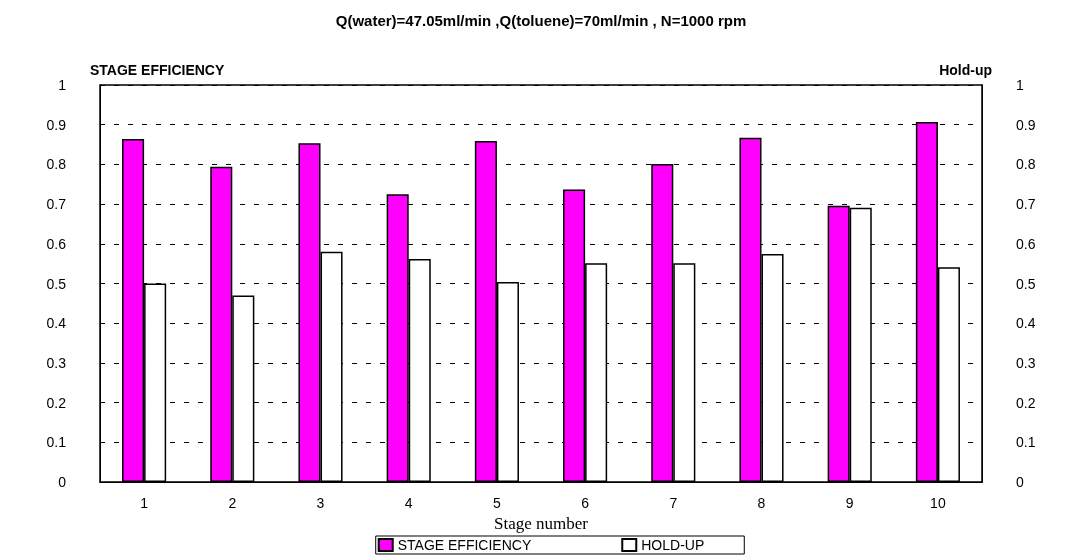 The width and height of the screenshot is (1082, 556). I want to click on x-tick-label: 8, so click(761, 503).